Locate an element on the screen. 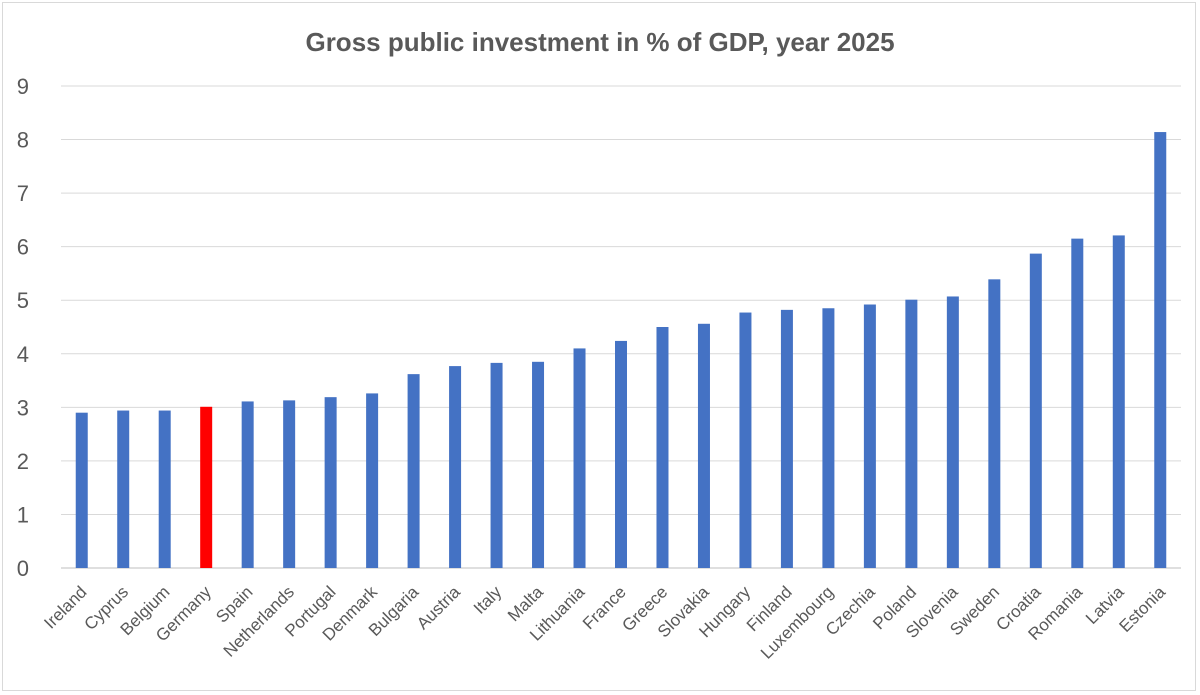  bar-greece is located at coordinates (662, 447).